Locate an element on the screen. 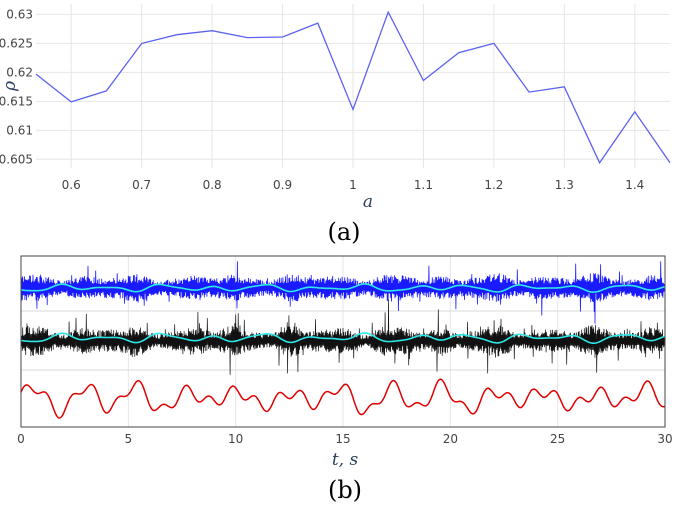  panel-a-x-tick-label: 0.6 is located at coordinates (71, 185).